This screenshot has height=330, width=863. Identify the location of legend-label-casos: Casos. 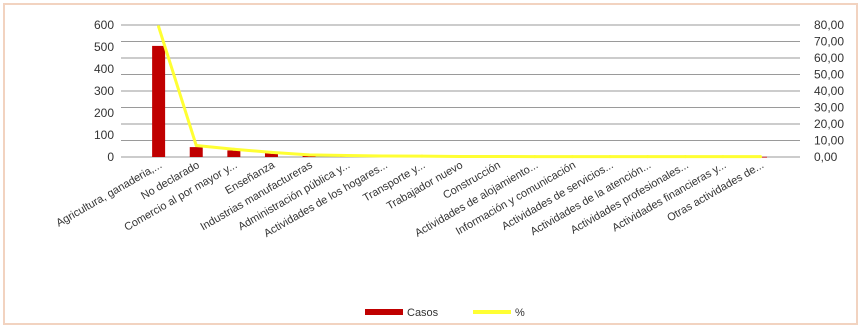
(423, 313).